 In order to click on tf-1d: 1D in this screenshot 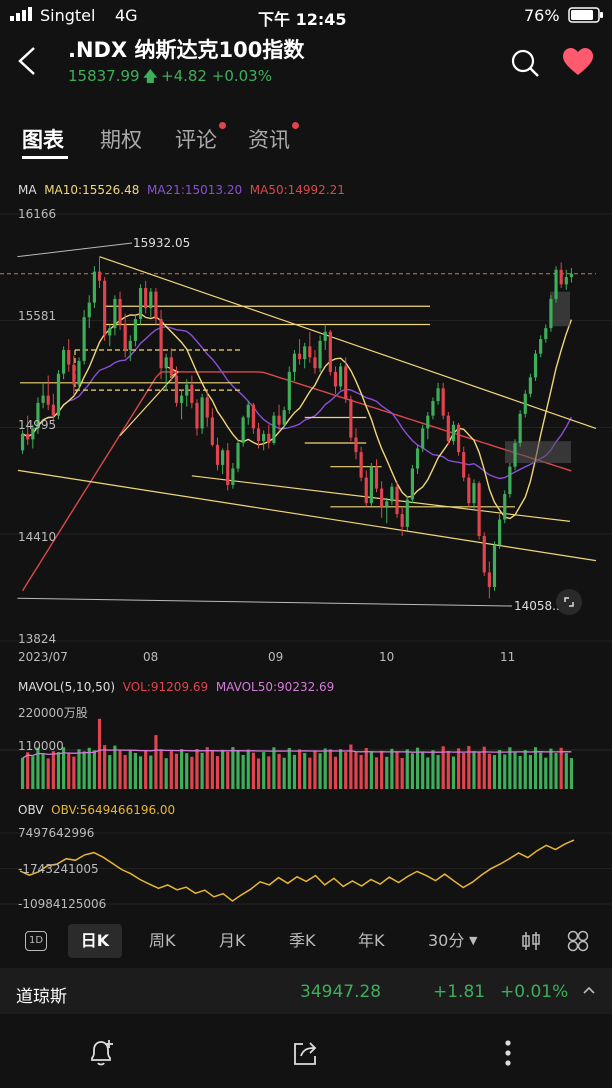, I will do `click(36, 941)`.